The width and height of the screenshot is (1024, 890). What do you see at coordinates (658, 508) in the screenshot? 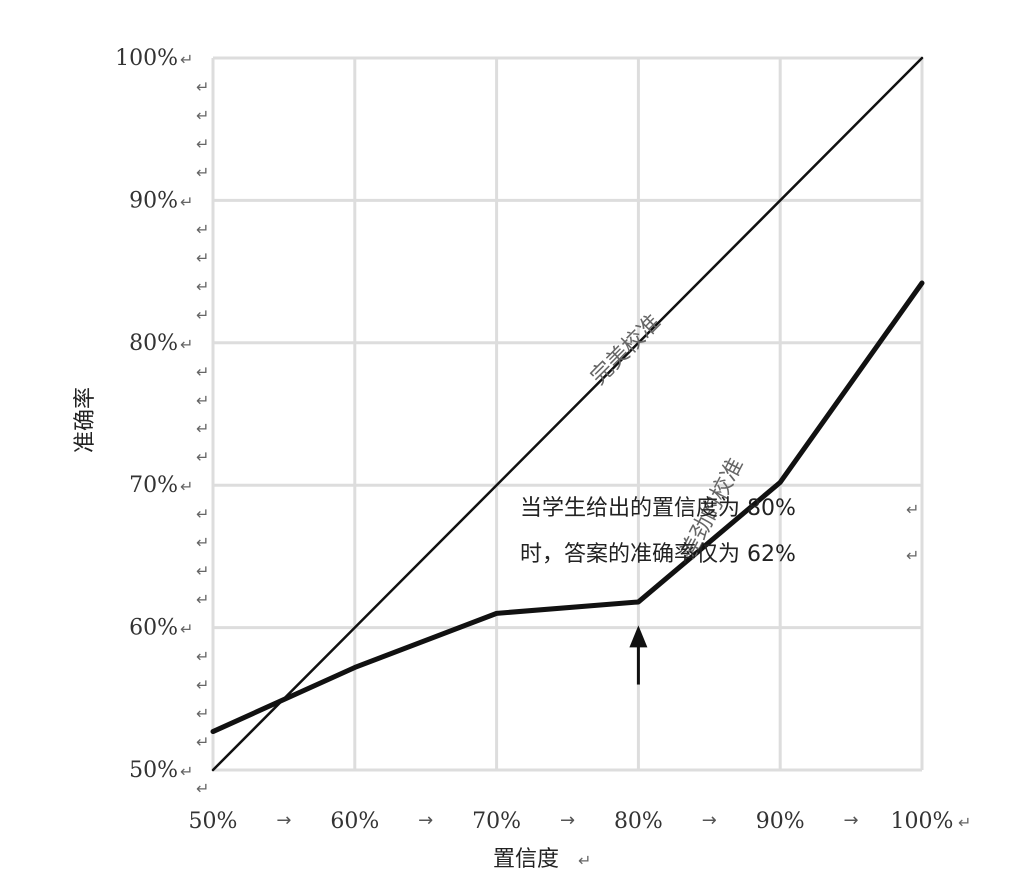
I see `annotation-line-1: 当学生给出的置信度为 80%` at bounding box center [658, 508].